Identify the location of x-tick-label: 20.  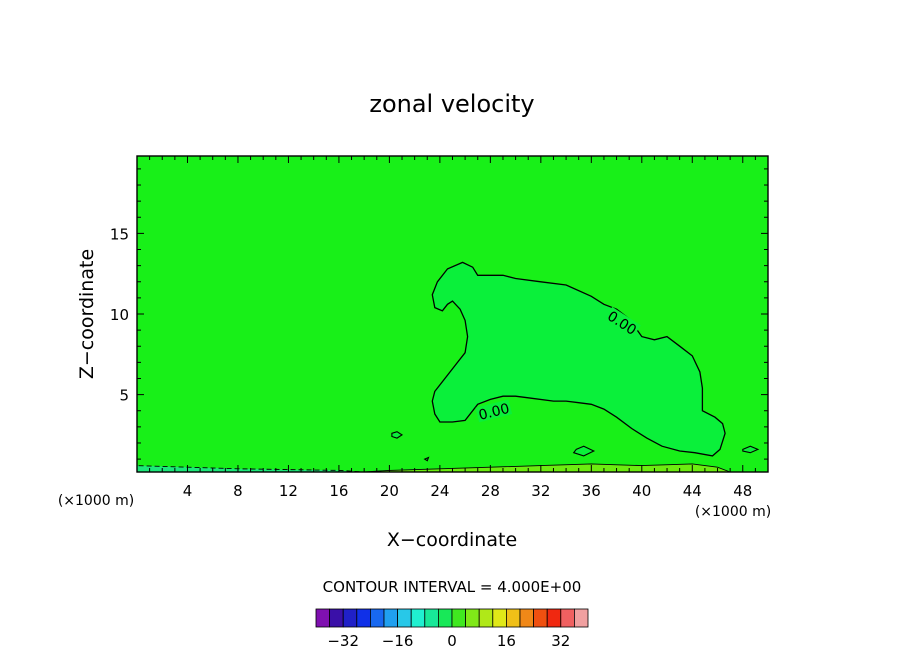
(389, 491).